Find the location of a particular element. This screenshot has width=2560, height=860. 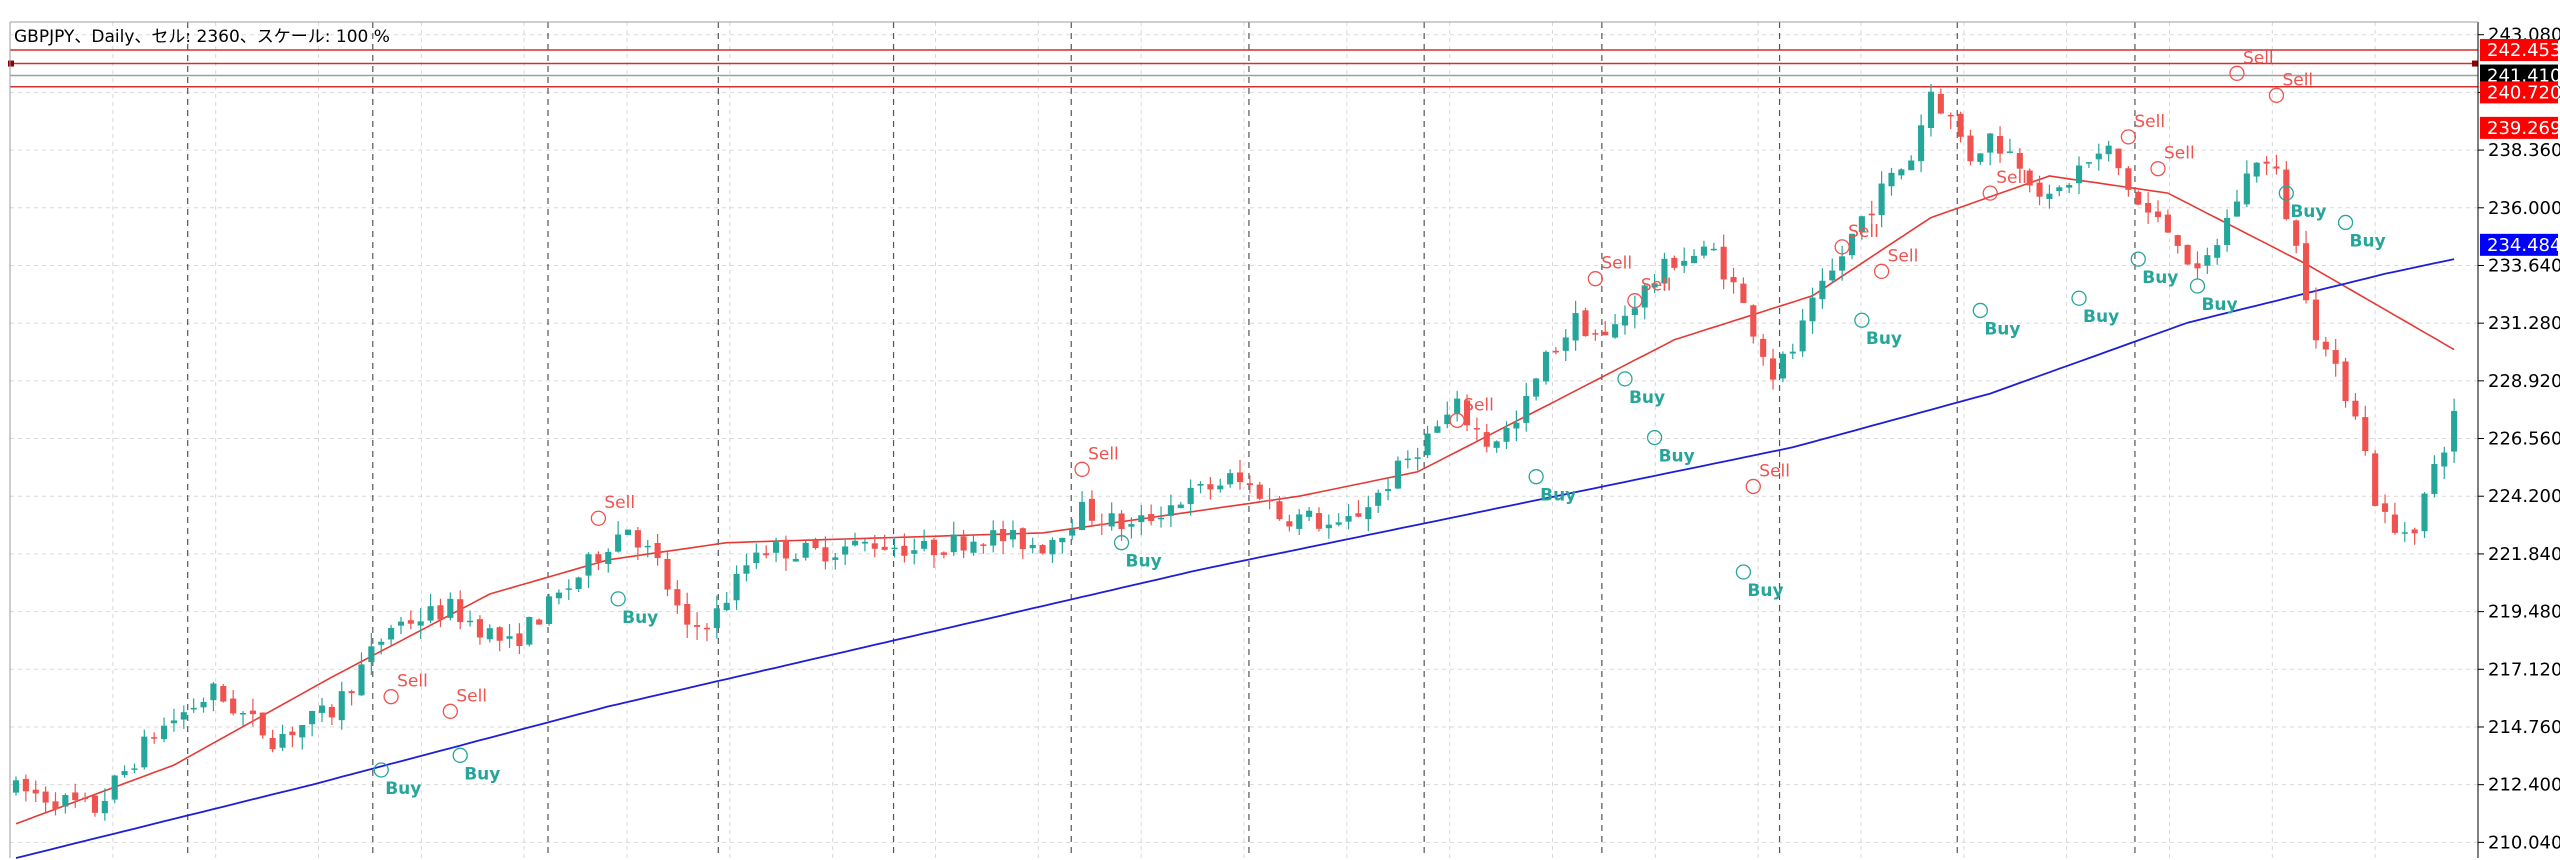

y-tick-label: 219.480 is located at coordinates (2524, 612).